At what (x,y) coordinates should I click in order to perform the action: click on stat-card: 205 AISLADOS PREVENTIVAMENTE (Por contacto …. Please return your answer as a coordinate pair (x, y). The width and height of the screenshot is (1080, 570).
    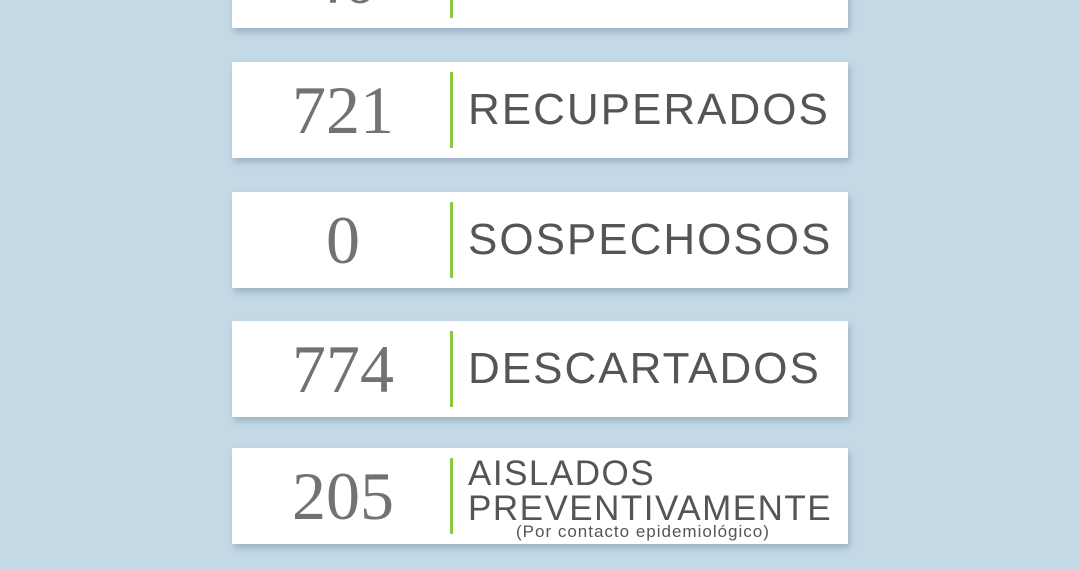
    Looking at the image, I should click on (540, 496).